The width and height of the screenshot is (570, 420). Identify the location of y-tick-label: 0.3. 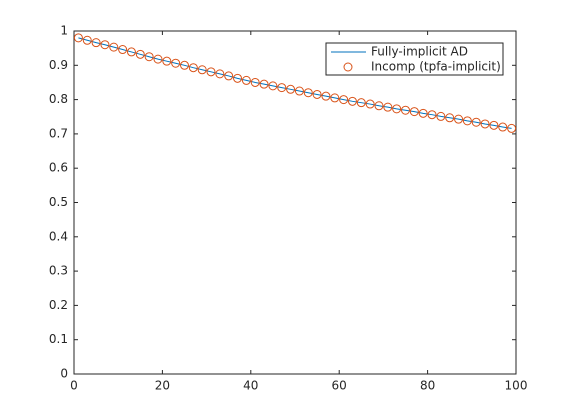
(58, 271).